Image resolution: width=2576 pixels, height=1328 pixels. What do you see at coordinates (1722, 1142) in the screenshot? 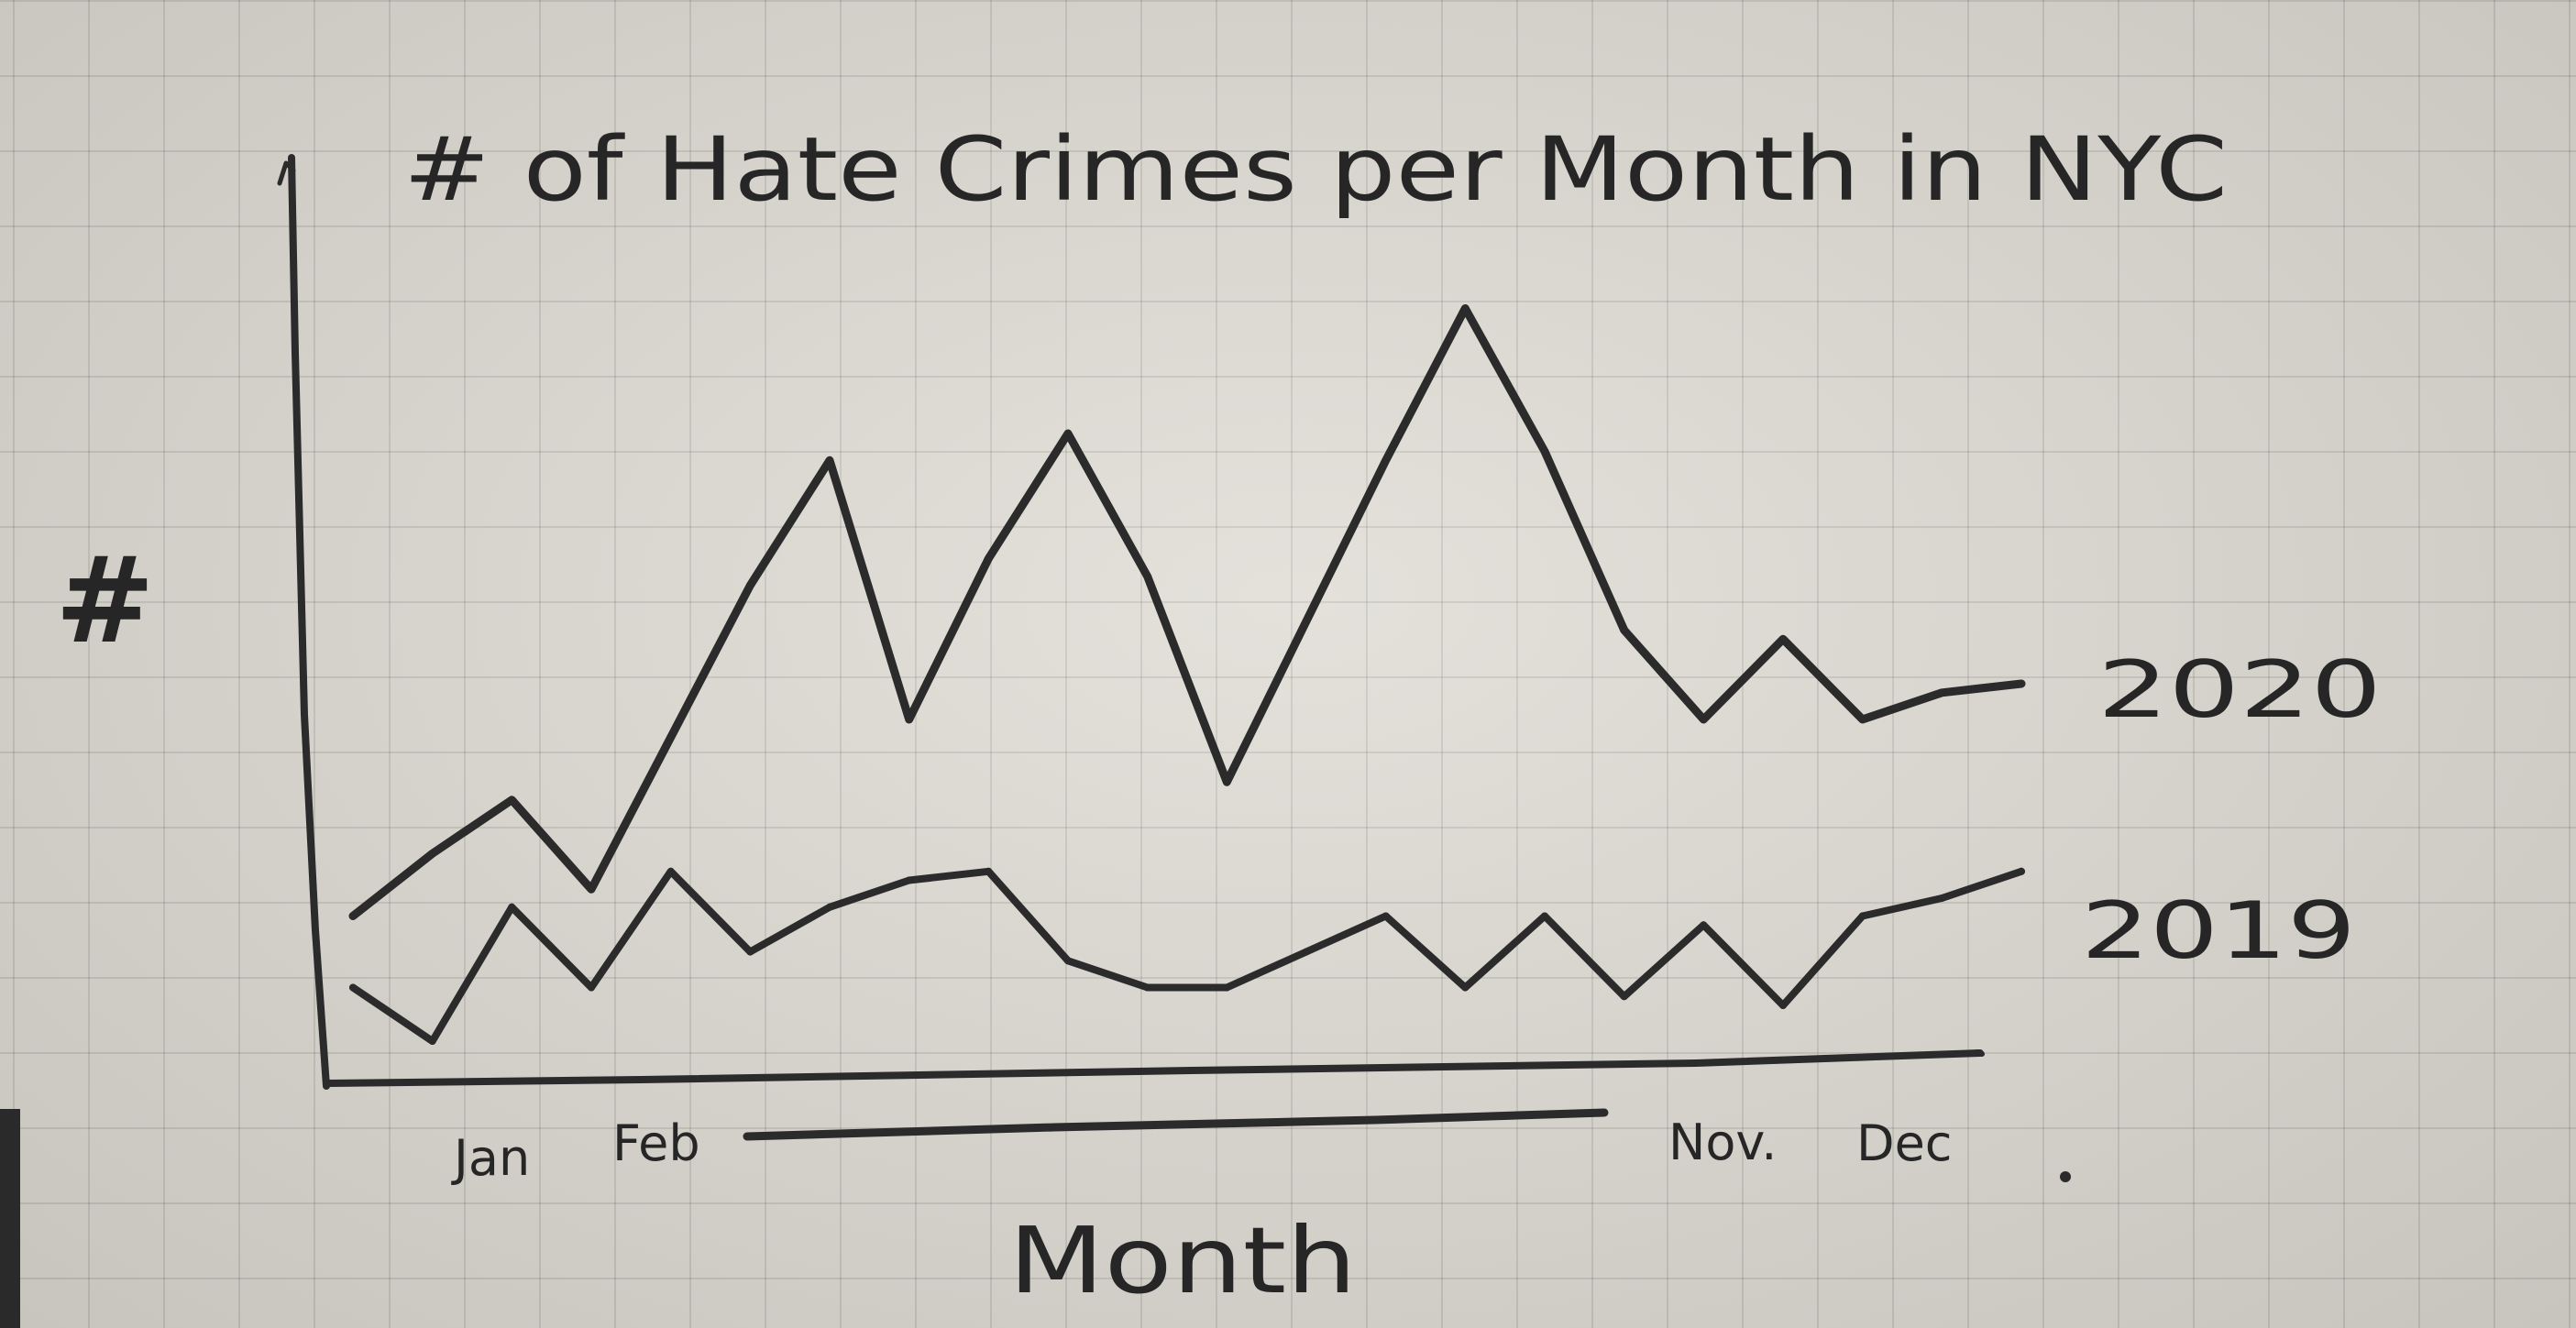
I see `x-tick-label-nov: Nov.` at bounding box center [1722, 1142].